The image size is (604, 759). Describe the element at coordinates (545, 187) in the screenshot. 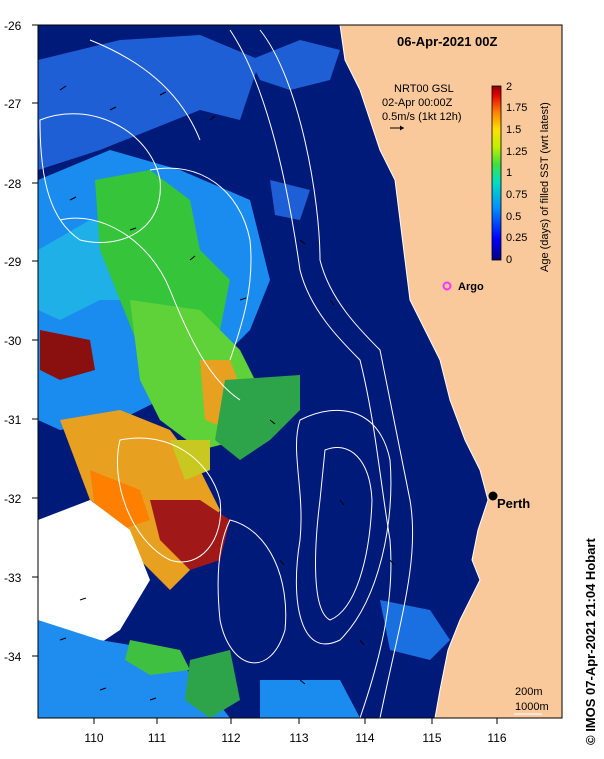

I see `colorbar-title: Age (days) of filled SST (wrt latest)` at that location.